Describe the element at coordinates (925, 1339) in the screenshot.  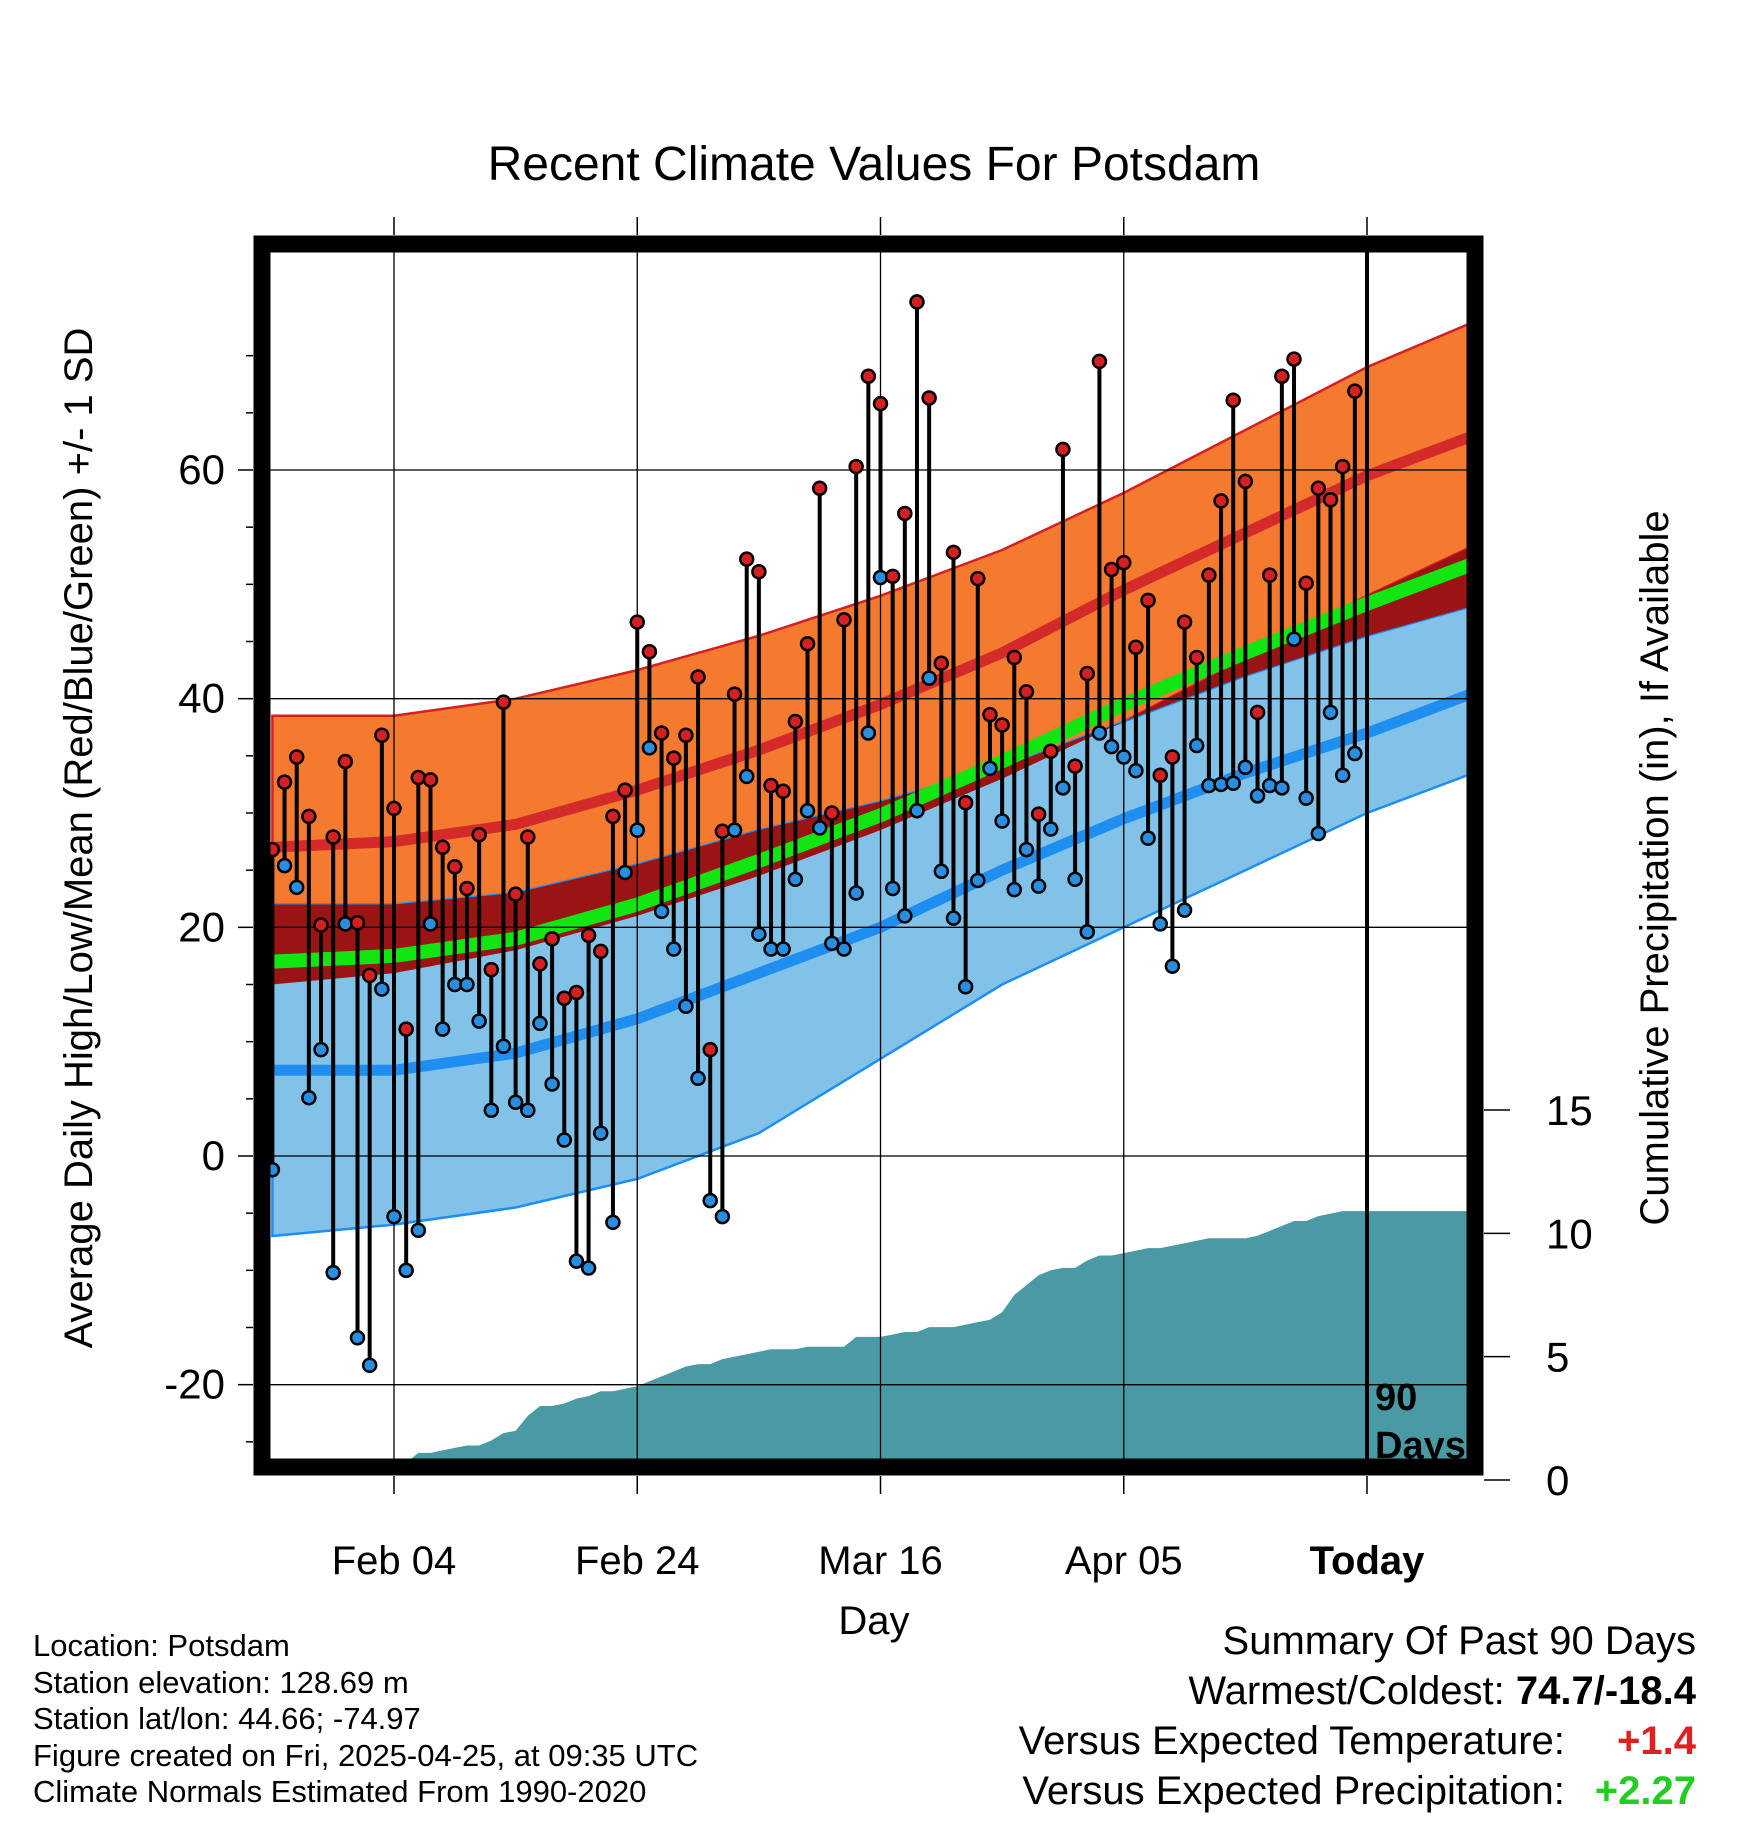
I see `precip-area` at that location.